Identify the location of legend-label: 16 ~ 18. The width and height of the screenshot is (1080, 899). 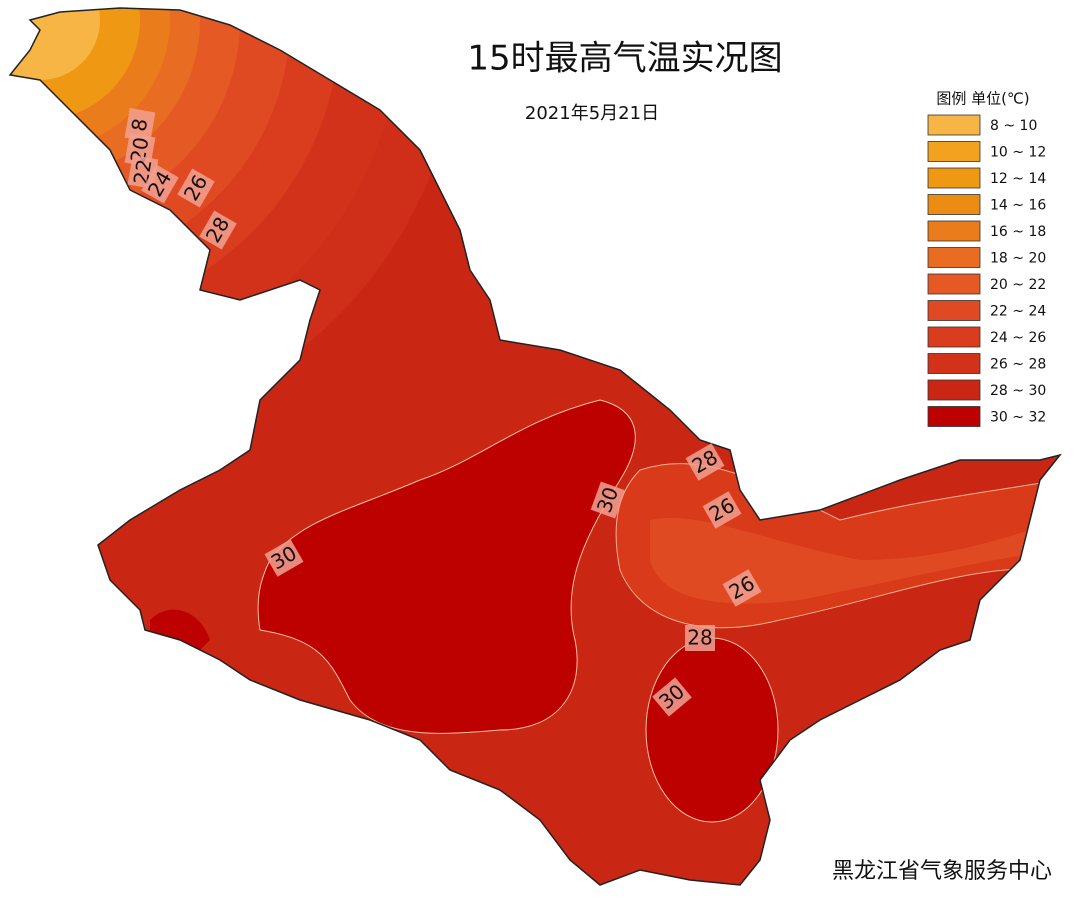
(1018, 232).